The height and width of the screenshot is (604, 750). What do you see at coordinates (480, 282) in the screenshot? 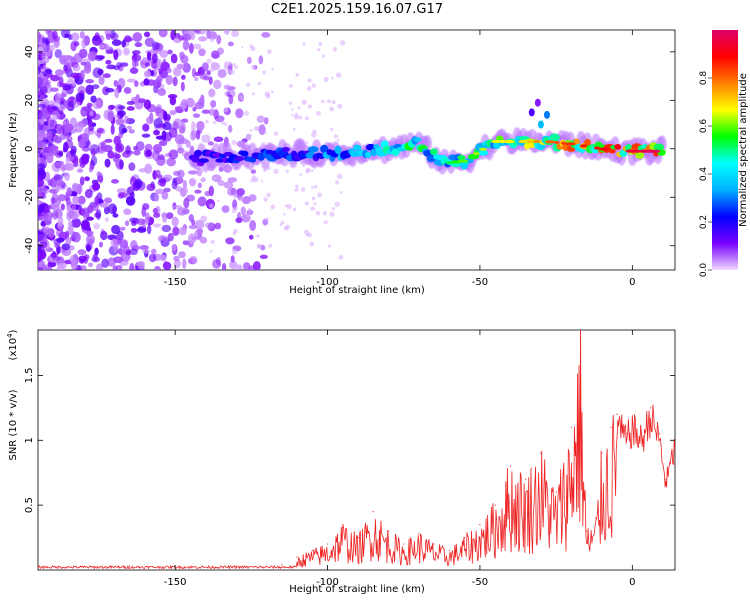
I see `spectrogram-x-tick-label: -50` at bounding box center [480, 282].